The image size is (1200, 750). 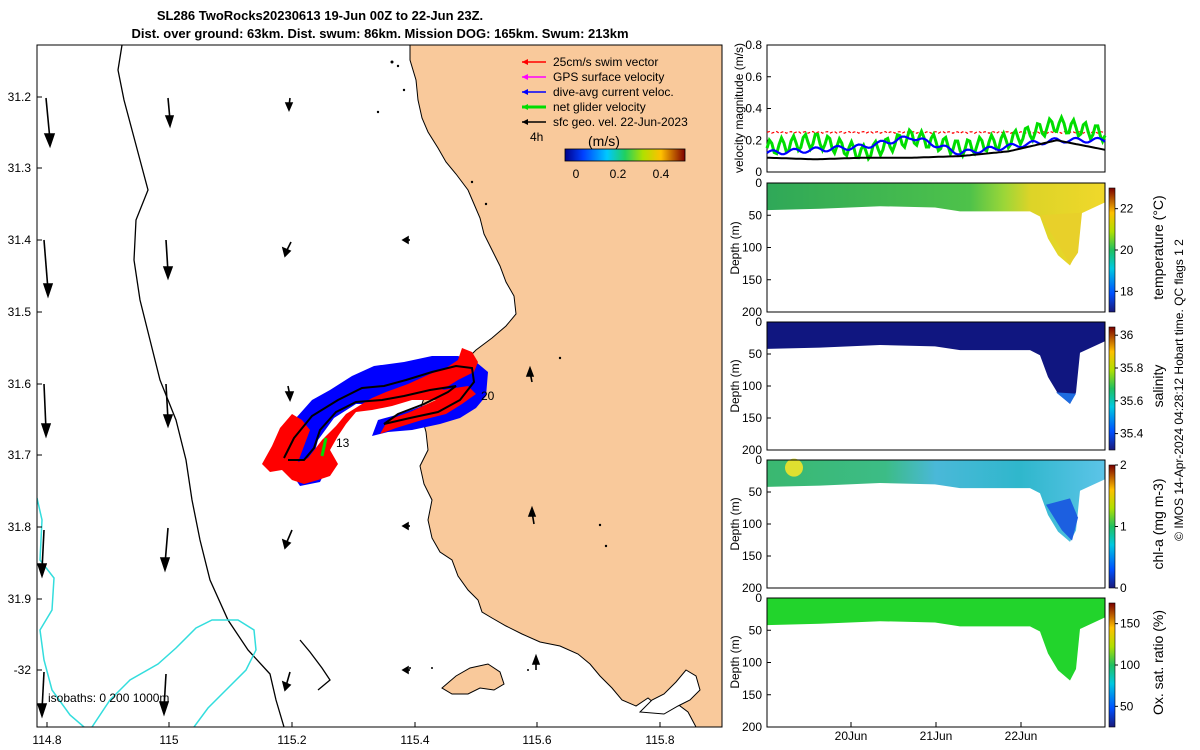 What do you see at coordinates (20, 97) in the screenshot?
I see `map-ytick-label: 31.2` at bounding box center [20, 97].